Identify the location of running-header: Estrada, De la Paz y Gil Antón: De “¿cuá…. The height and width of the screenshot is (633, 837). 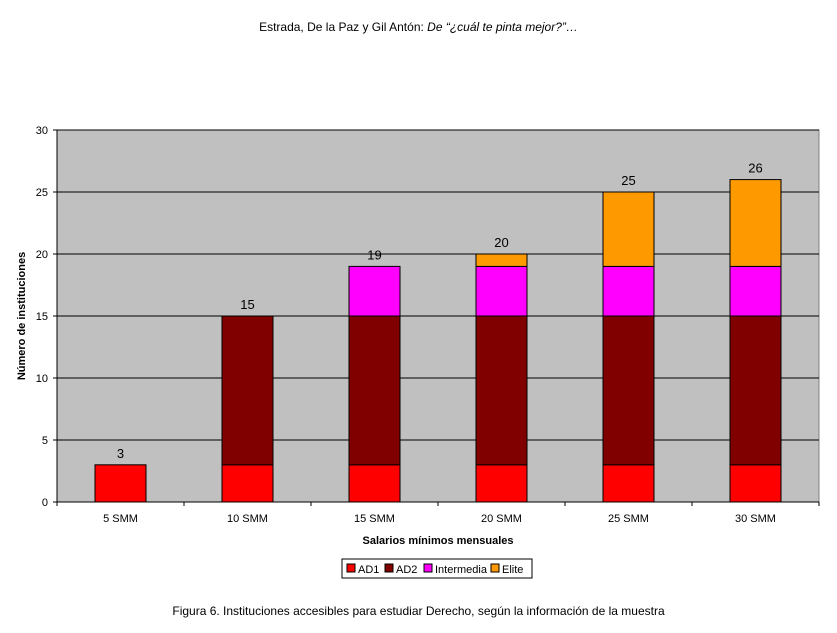
(418, 27).